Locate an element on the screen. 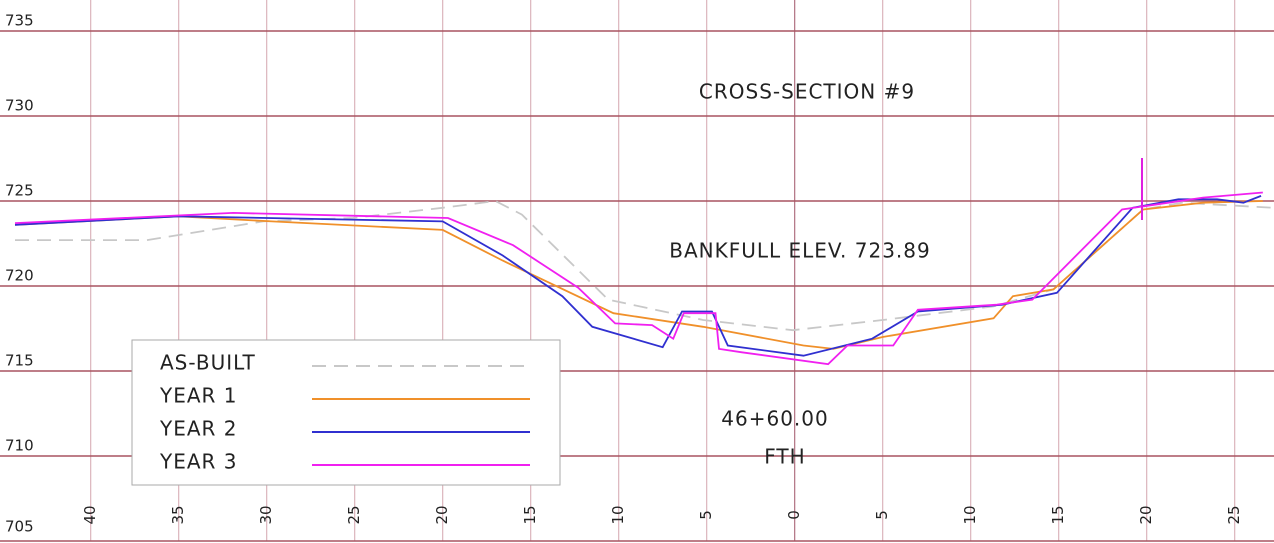 This screenshot has width=1274, height=543. legend-label: AS-BUILT is located at coordinates (208, 363).